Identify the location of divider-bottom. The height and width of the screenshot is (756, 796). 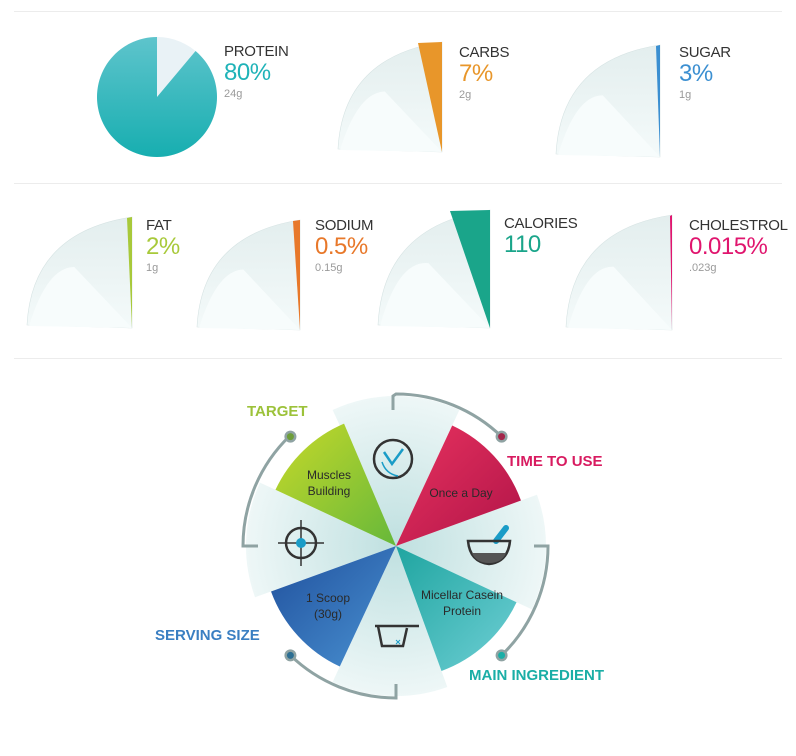
(398, 358).